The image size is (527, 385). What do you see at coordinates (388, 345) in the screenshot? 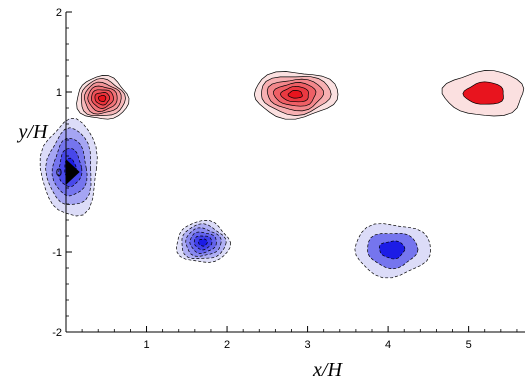
I see `x-tick-label: 4` at bounding box center [388, 345].